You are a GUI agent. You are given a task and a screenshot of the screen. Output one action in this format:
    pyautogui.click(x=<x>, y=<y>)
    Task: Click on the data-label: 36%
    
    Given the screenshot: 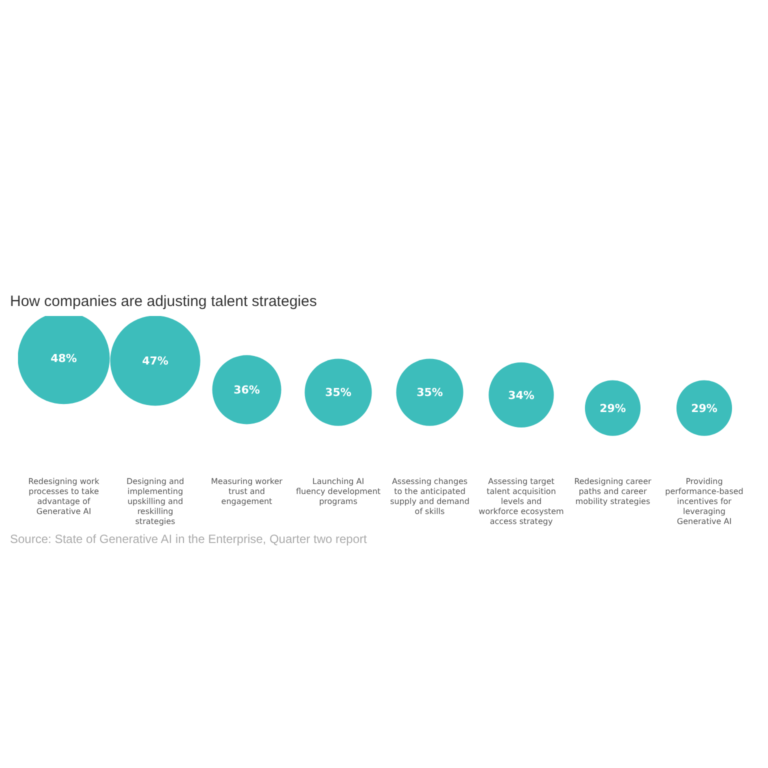 What is the action you would take?
    pyautogui.click(x=247, y=390)
    